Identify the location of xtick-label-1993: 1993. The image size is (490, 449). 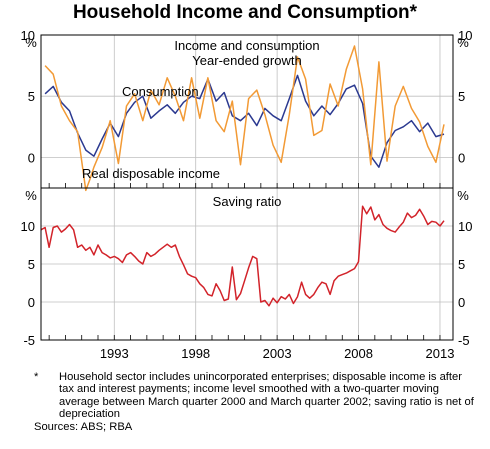
(114, 353).